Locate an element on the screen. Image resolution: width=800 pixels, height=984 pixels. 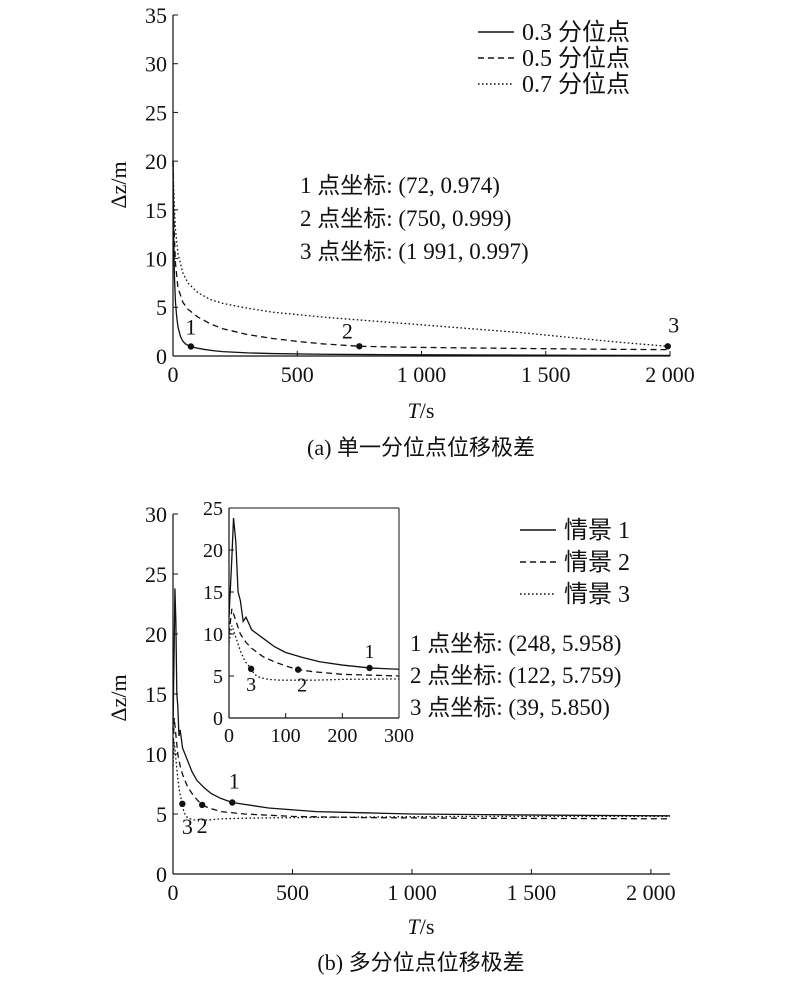
chart-caption: (b) 多分位点位移极差 is located at coordinates (420, 962).